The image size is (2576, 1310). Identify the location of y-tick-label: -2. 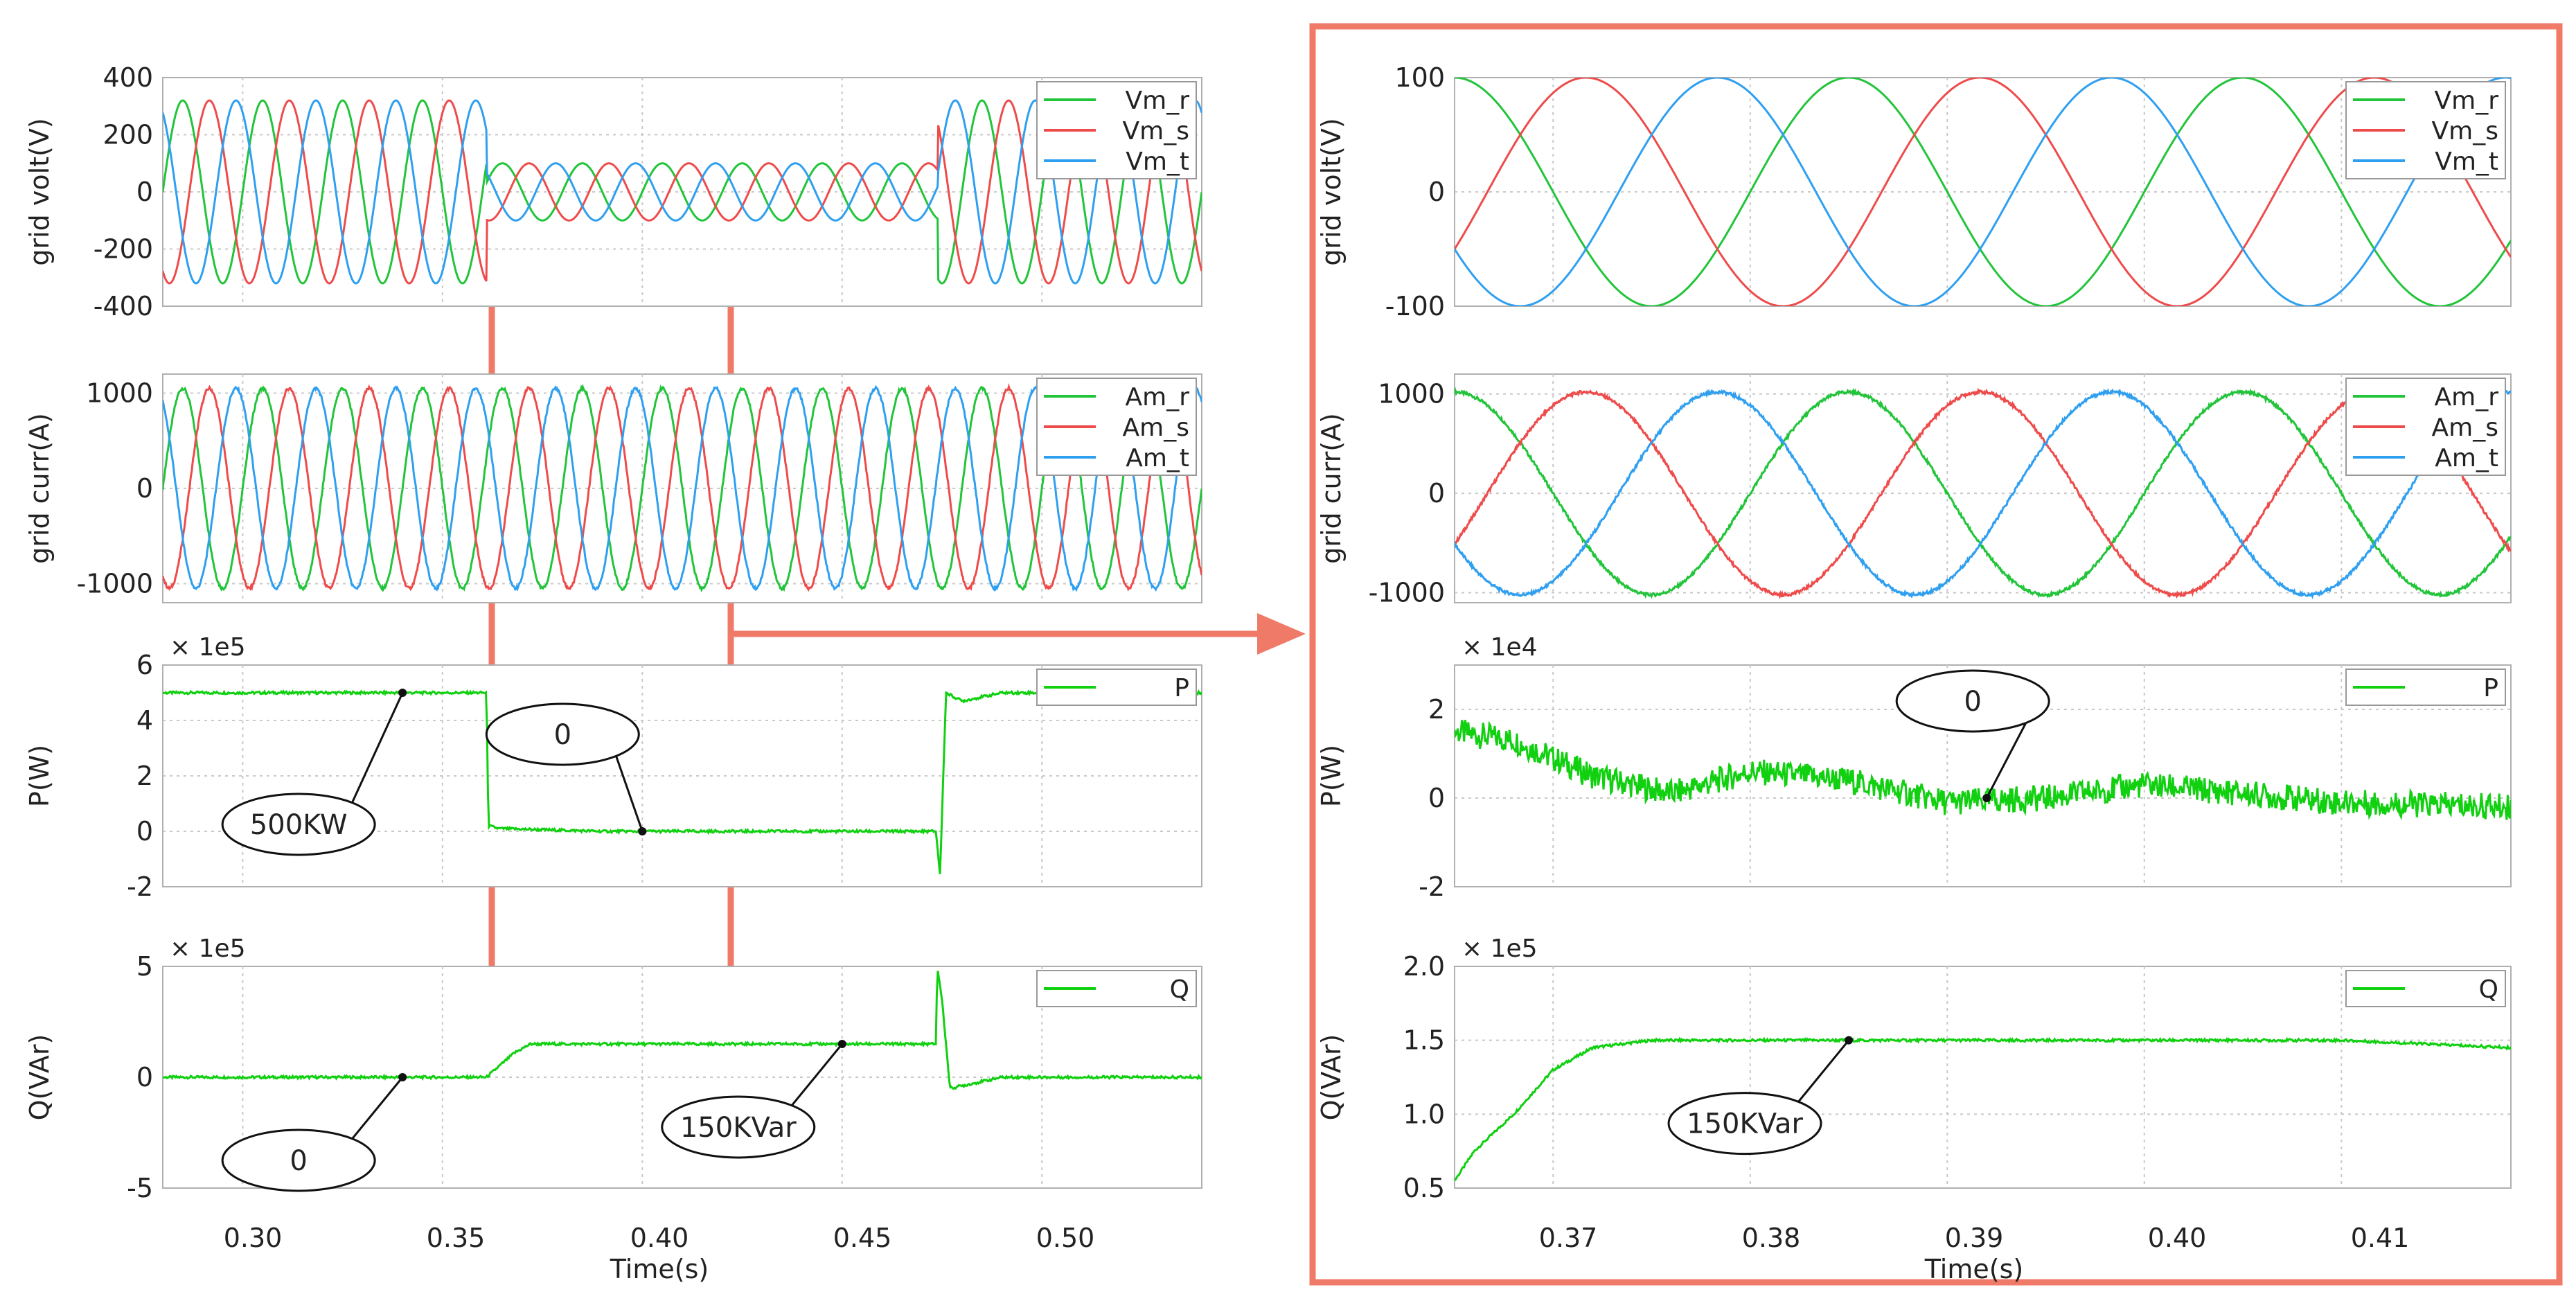
(1432, 886).